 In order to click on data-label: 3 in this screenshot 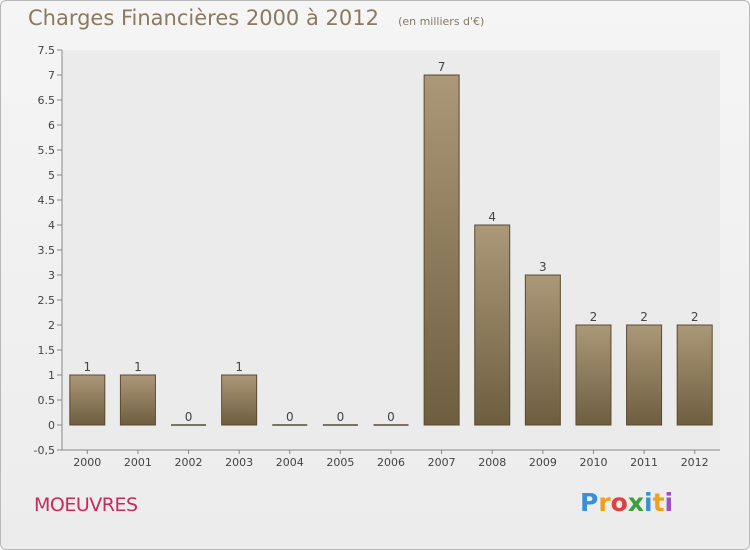, I will do `click(543, 267)`.